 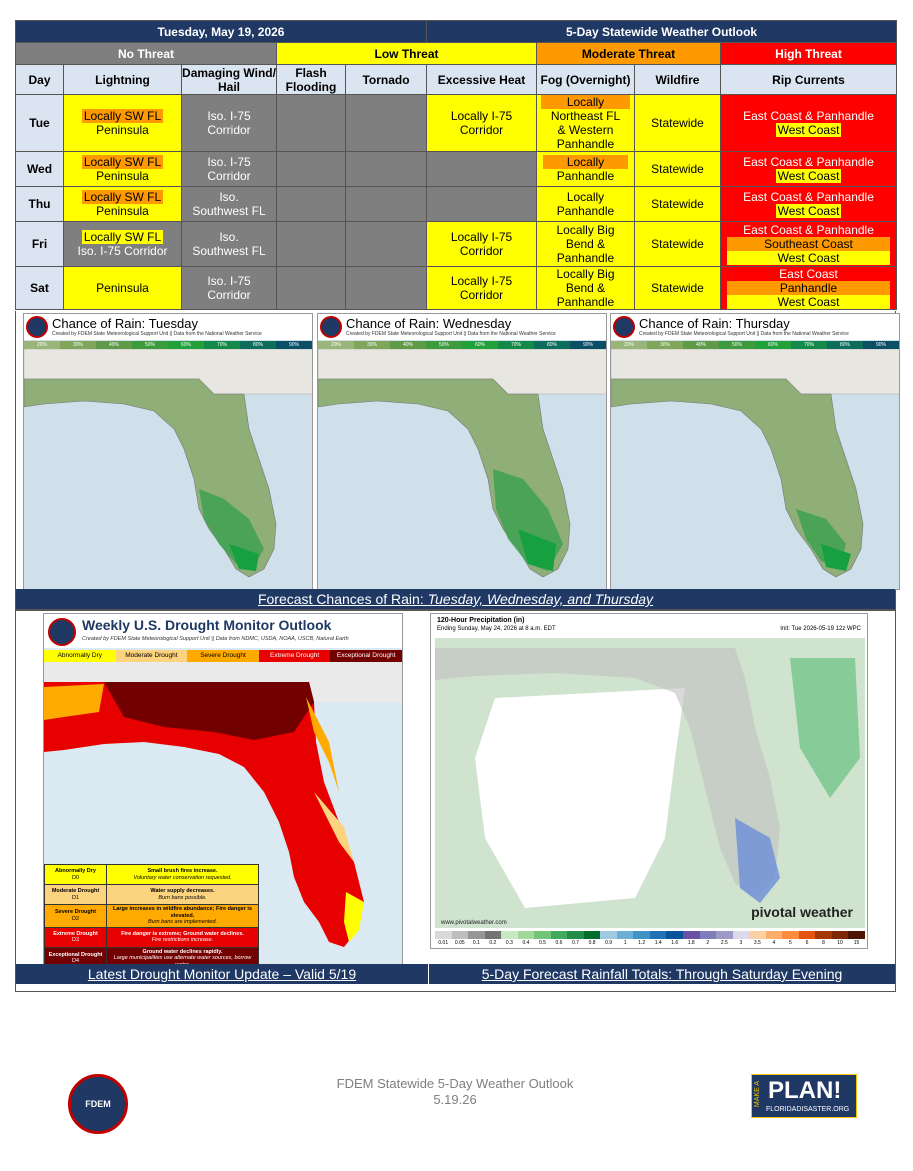 I want to click on seal-text: FDEM, so click(x=98, y=1104).